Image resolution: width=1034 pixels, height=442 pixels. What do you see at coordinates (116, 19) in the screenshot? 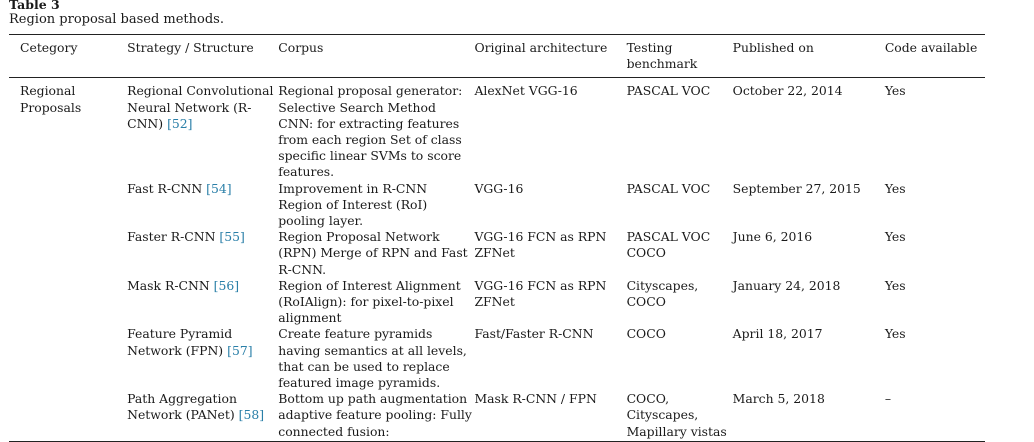
I see `table-title: Region proposal based methods.` at bounding box center [116, 19].